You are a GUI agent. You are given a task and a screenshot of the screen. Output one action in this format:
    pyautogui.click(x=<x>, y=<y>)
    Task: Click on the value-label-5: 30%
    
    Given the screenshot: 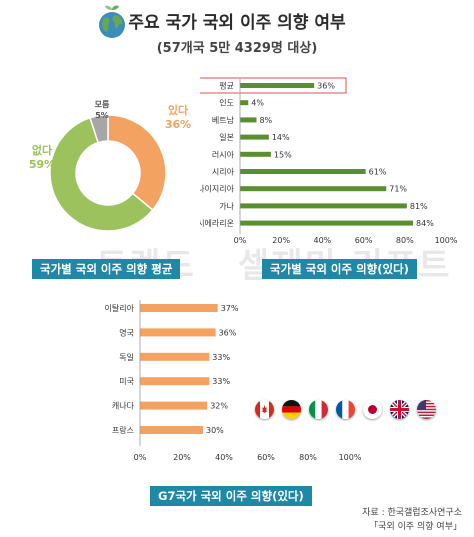 What is the action you would take?
    pyautogui.click(x=215, y=430)
    